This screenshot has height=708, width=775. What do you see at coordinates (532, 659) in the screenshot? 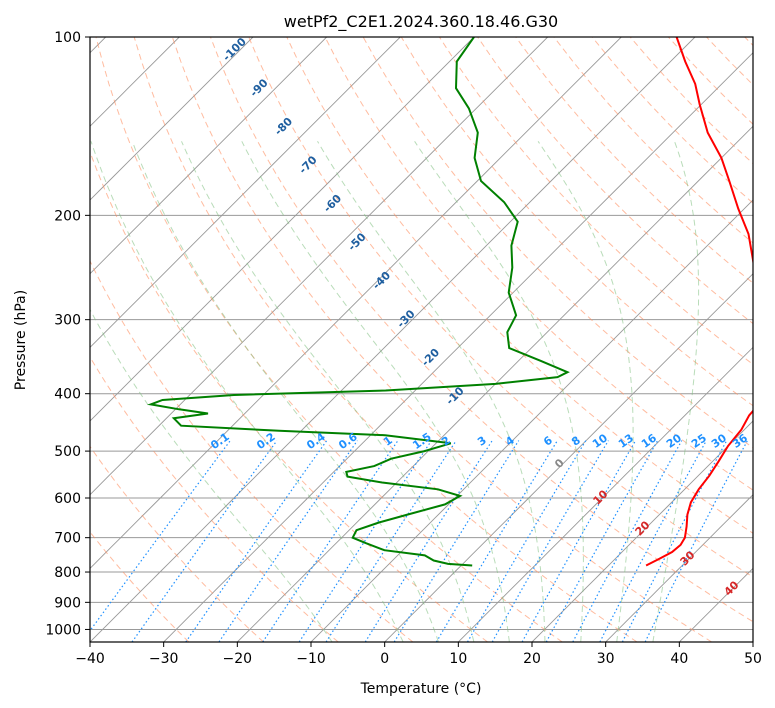
I see `x-tick-label: 20` at bounding box center [532, 659].